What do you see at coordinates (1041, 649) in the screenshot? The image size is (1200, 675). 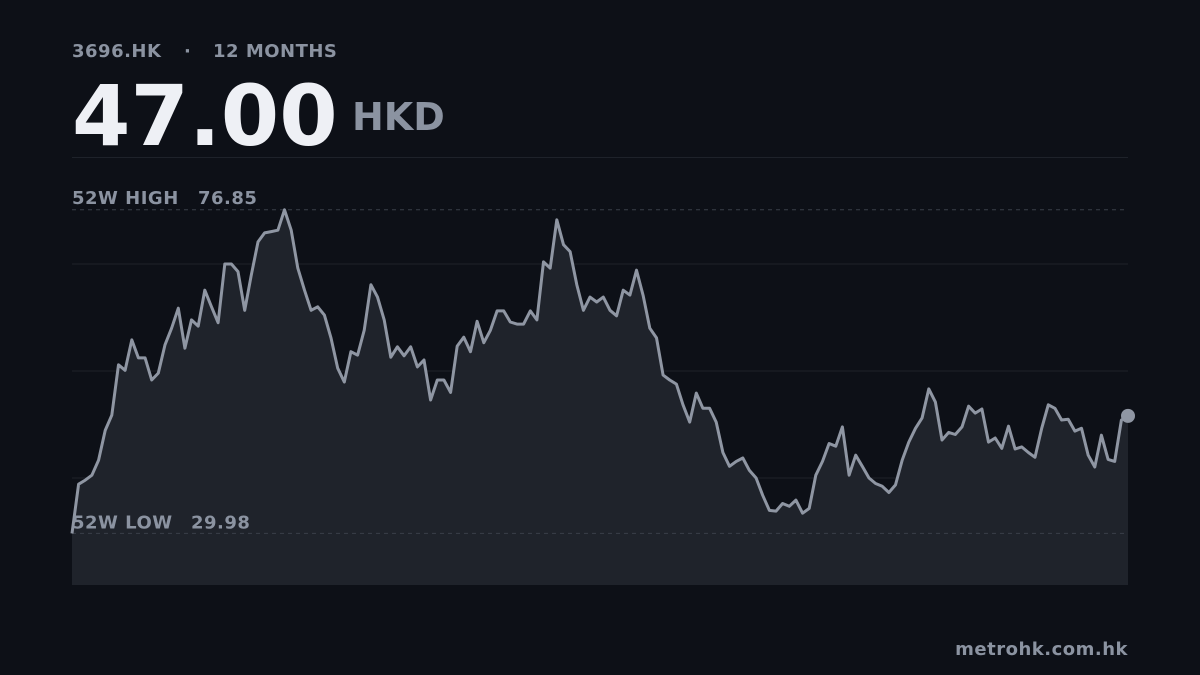 I see `source: metrohk.com.hk` at bounding box center [1041, 649].